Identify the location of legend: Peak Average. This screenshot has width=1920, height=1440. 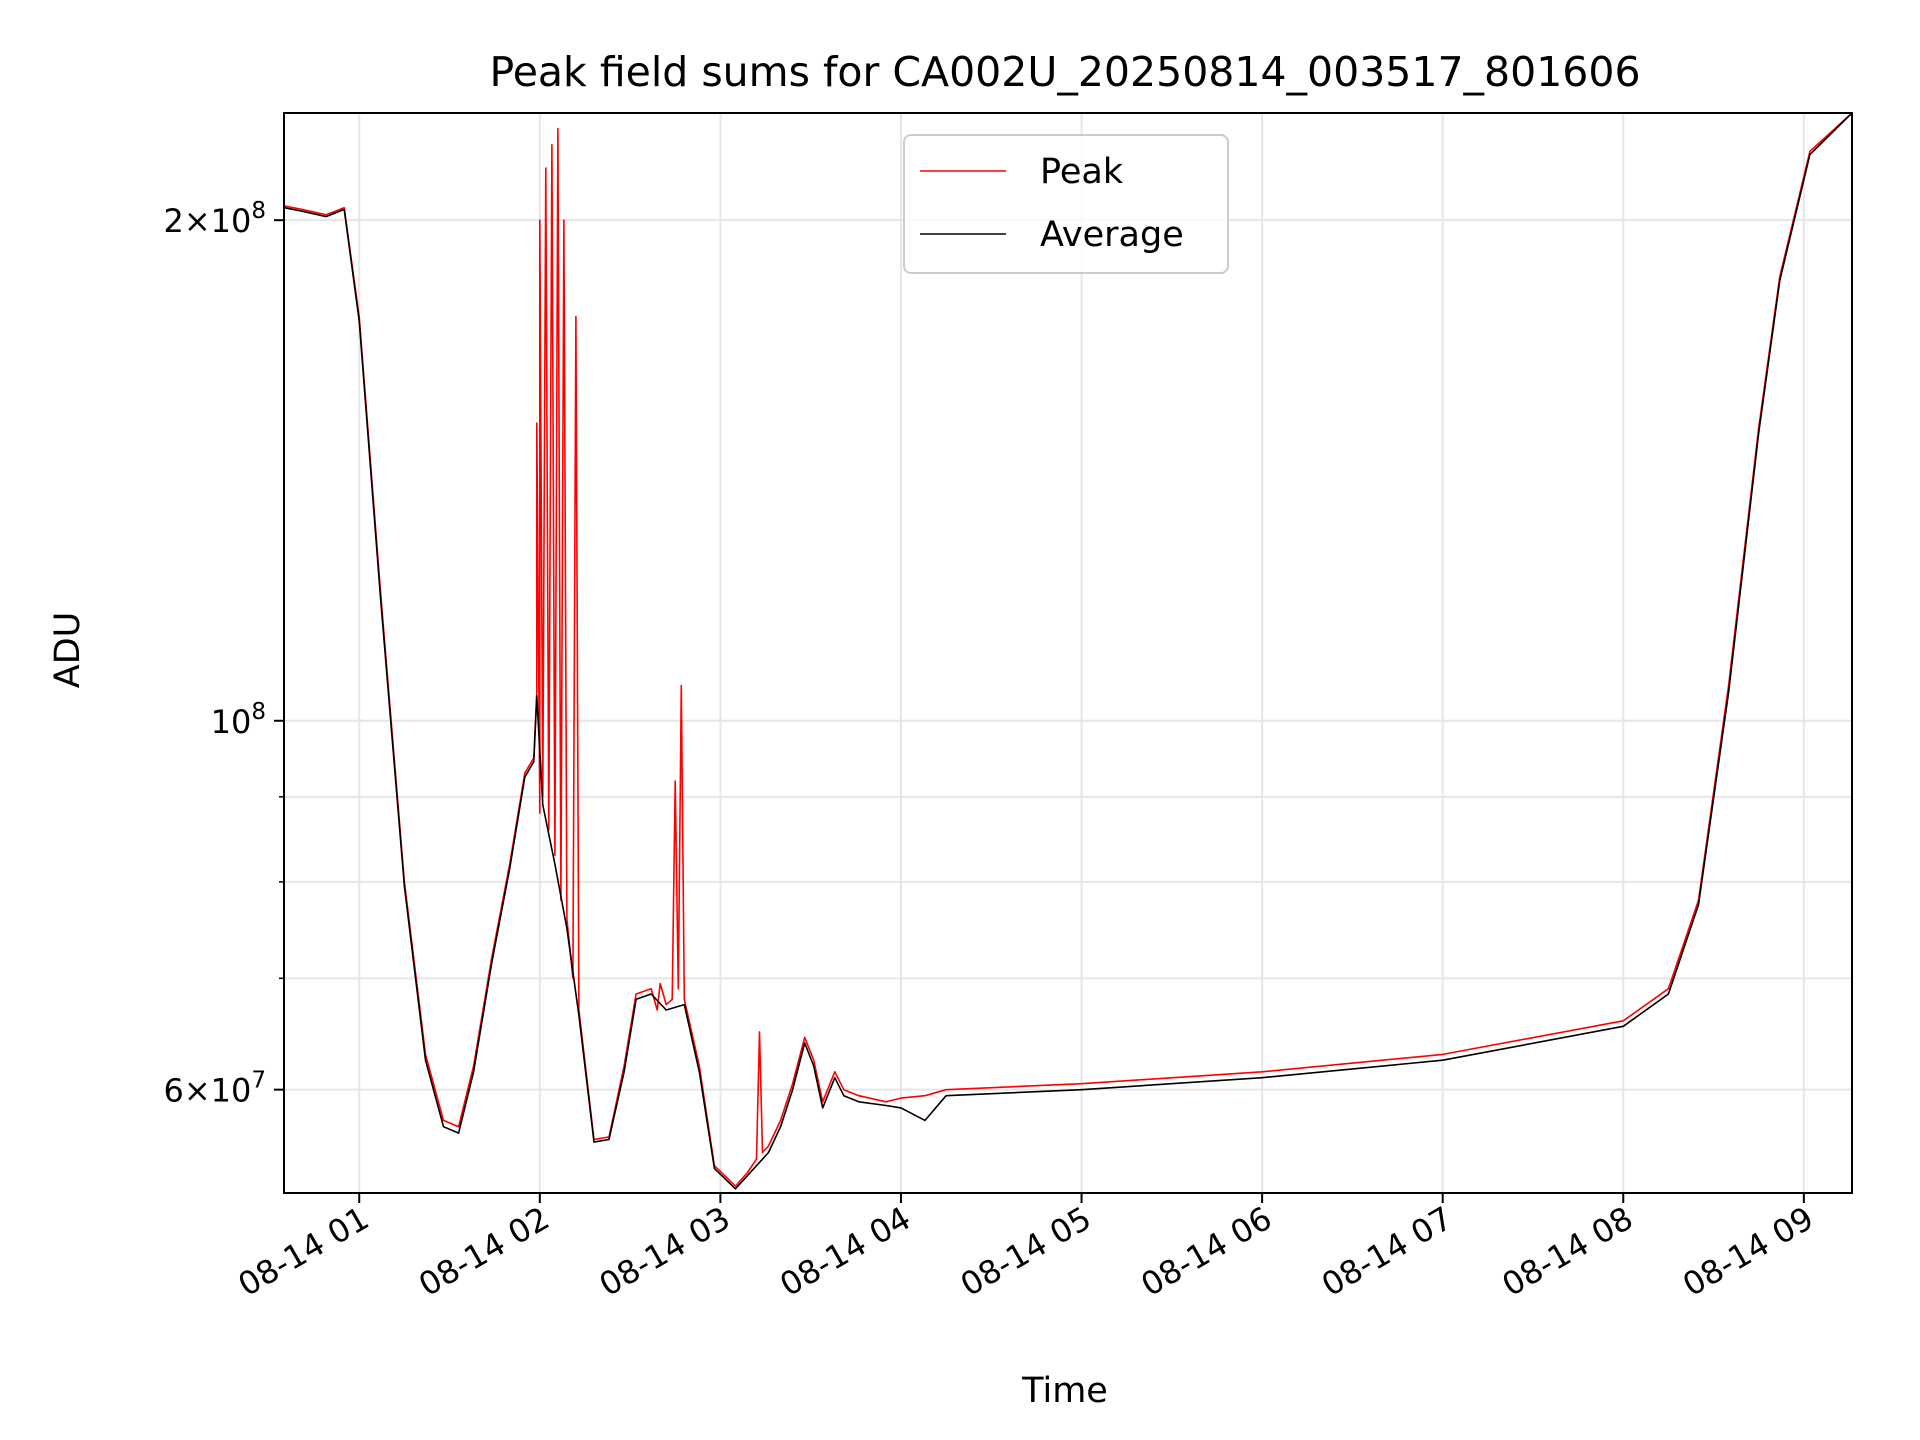
(1066, 204).